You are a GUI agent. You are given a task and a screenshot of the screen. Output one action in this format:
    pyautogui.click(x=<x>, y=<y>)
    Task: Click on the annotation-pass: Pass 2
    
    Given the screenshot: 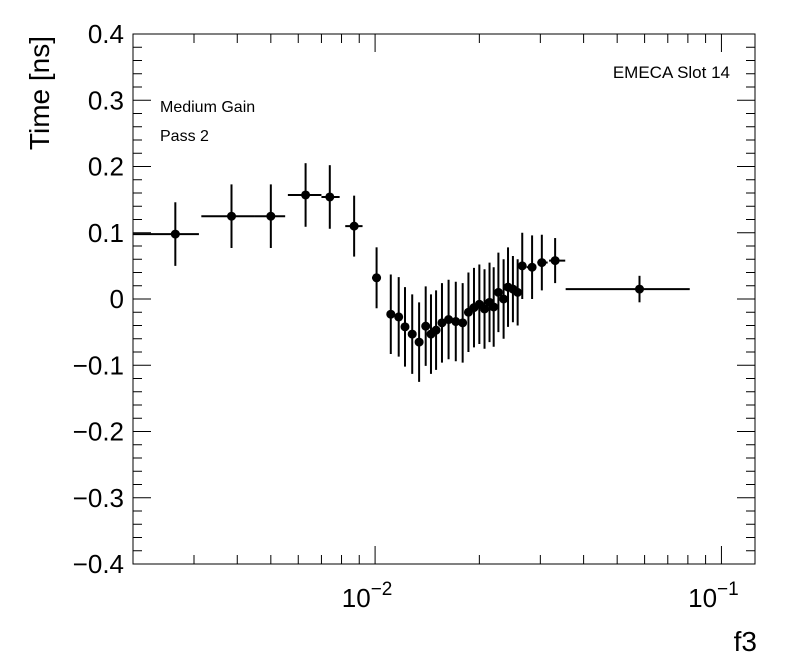 What is the action you would take?
    pyautogui.click(x=184, y=136)
    